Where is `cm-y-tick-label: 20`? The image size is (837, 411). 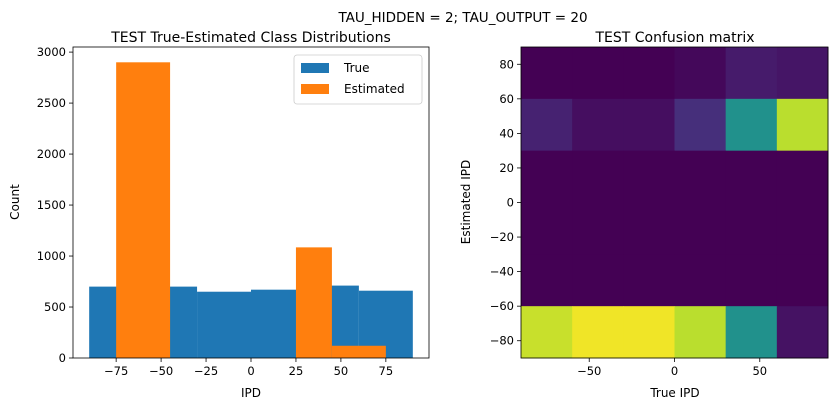
cm-y-tick-label: 20 is located at coordinates (506, 168).